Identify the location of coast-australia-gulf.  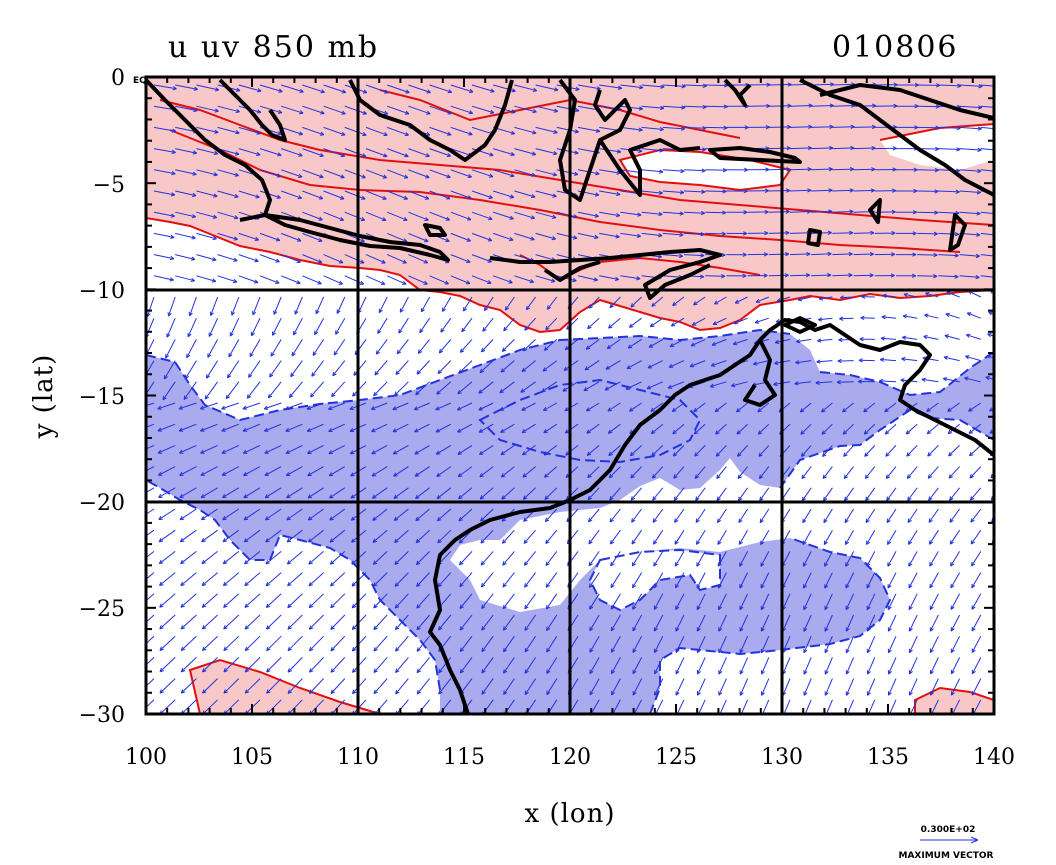
(760, 373).